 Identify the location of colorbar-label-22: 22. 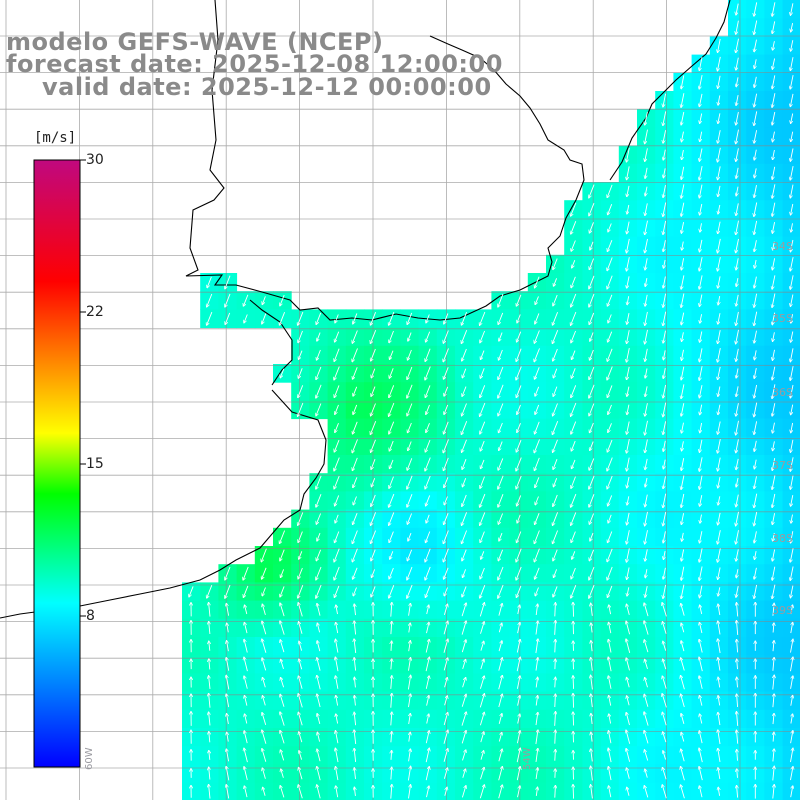
(95, 312).